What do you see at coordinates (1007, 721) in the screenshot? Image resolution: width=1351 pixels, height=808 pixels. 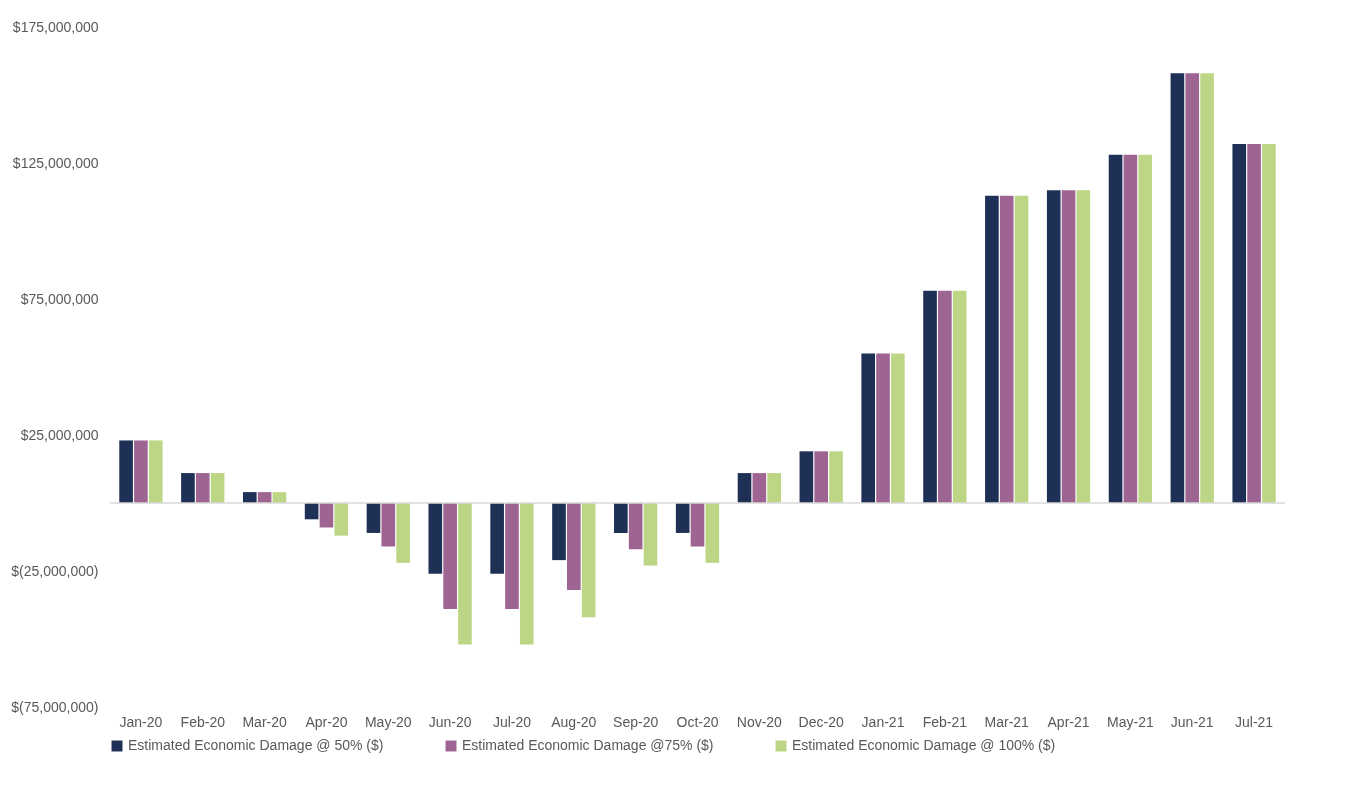 I see `x-tick-label: Mar-21` at bounding box center [1007, 721].